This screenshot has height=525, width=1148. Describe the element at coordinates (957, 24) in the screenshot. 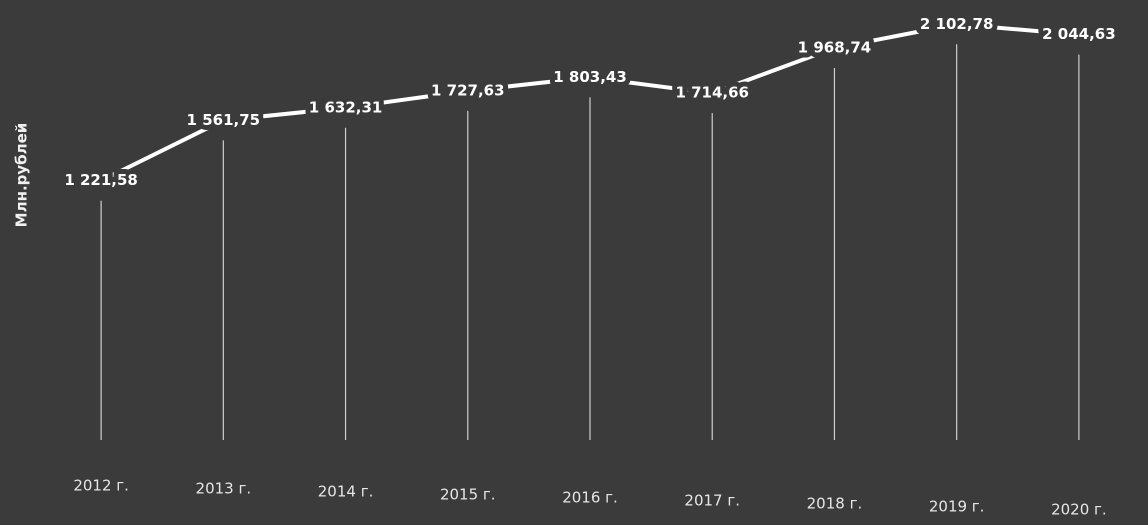

I see `value-label: 2 102,78` at that location.